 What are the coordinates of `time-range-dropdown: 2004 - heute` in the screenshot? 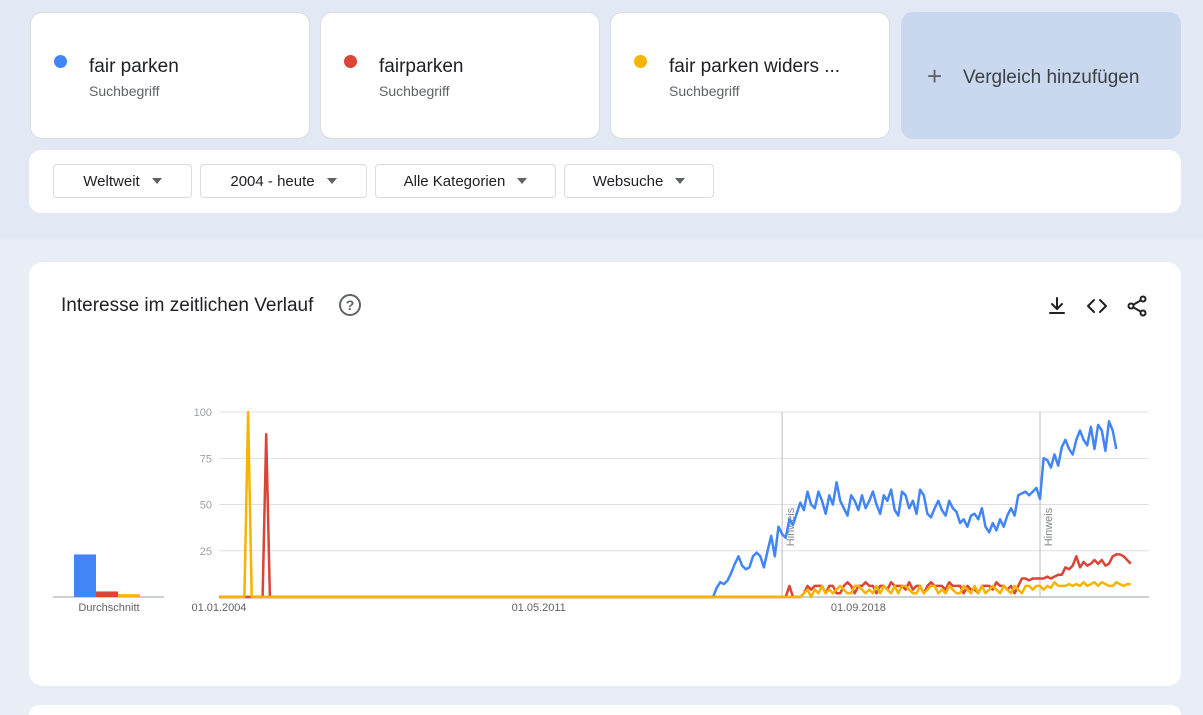 It's located at (283, 181).